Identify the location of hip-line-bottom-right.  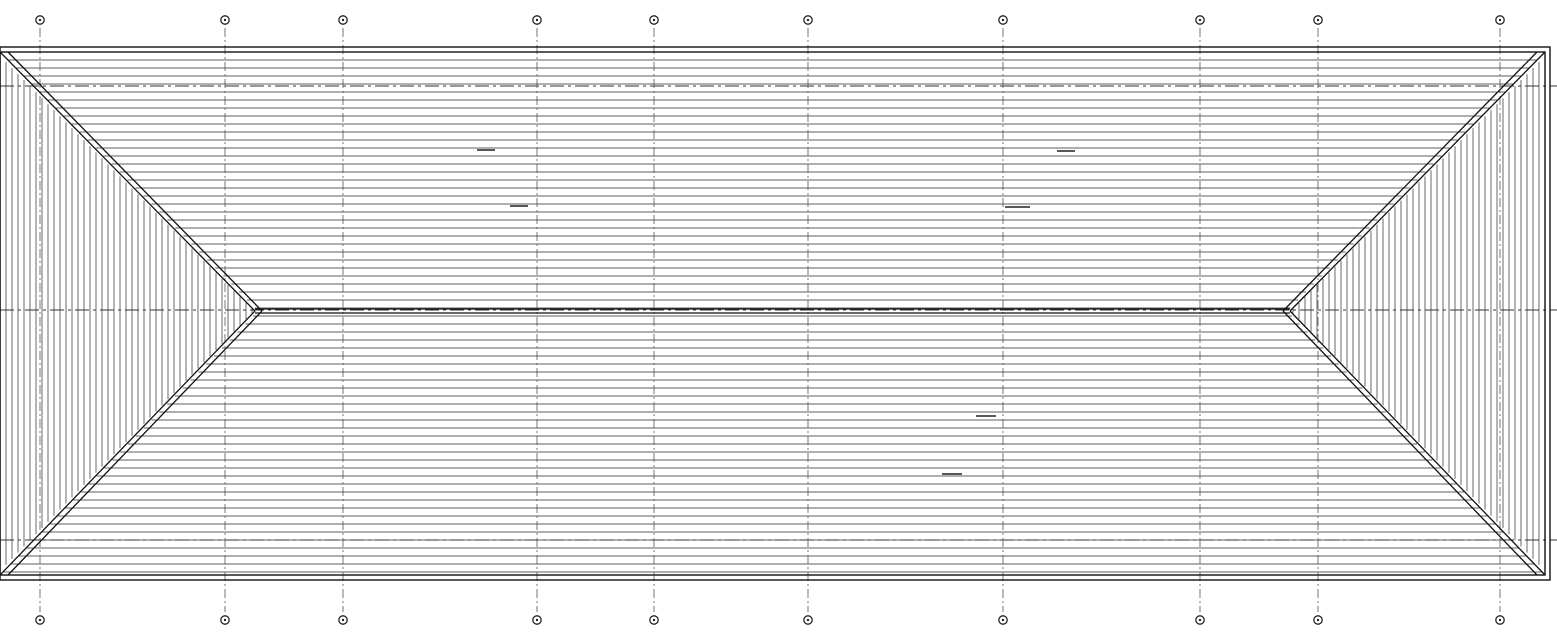
(1417, 443).